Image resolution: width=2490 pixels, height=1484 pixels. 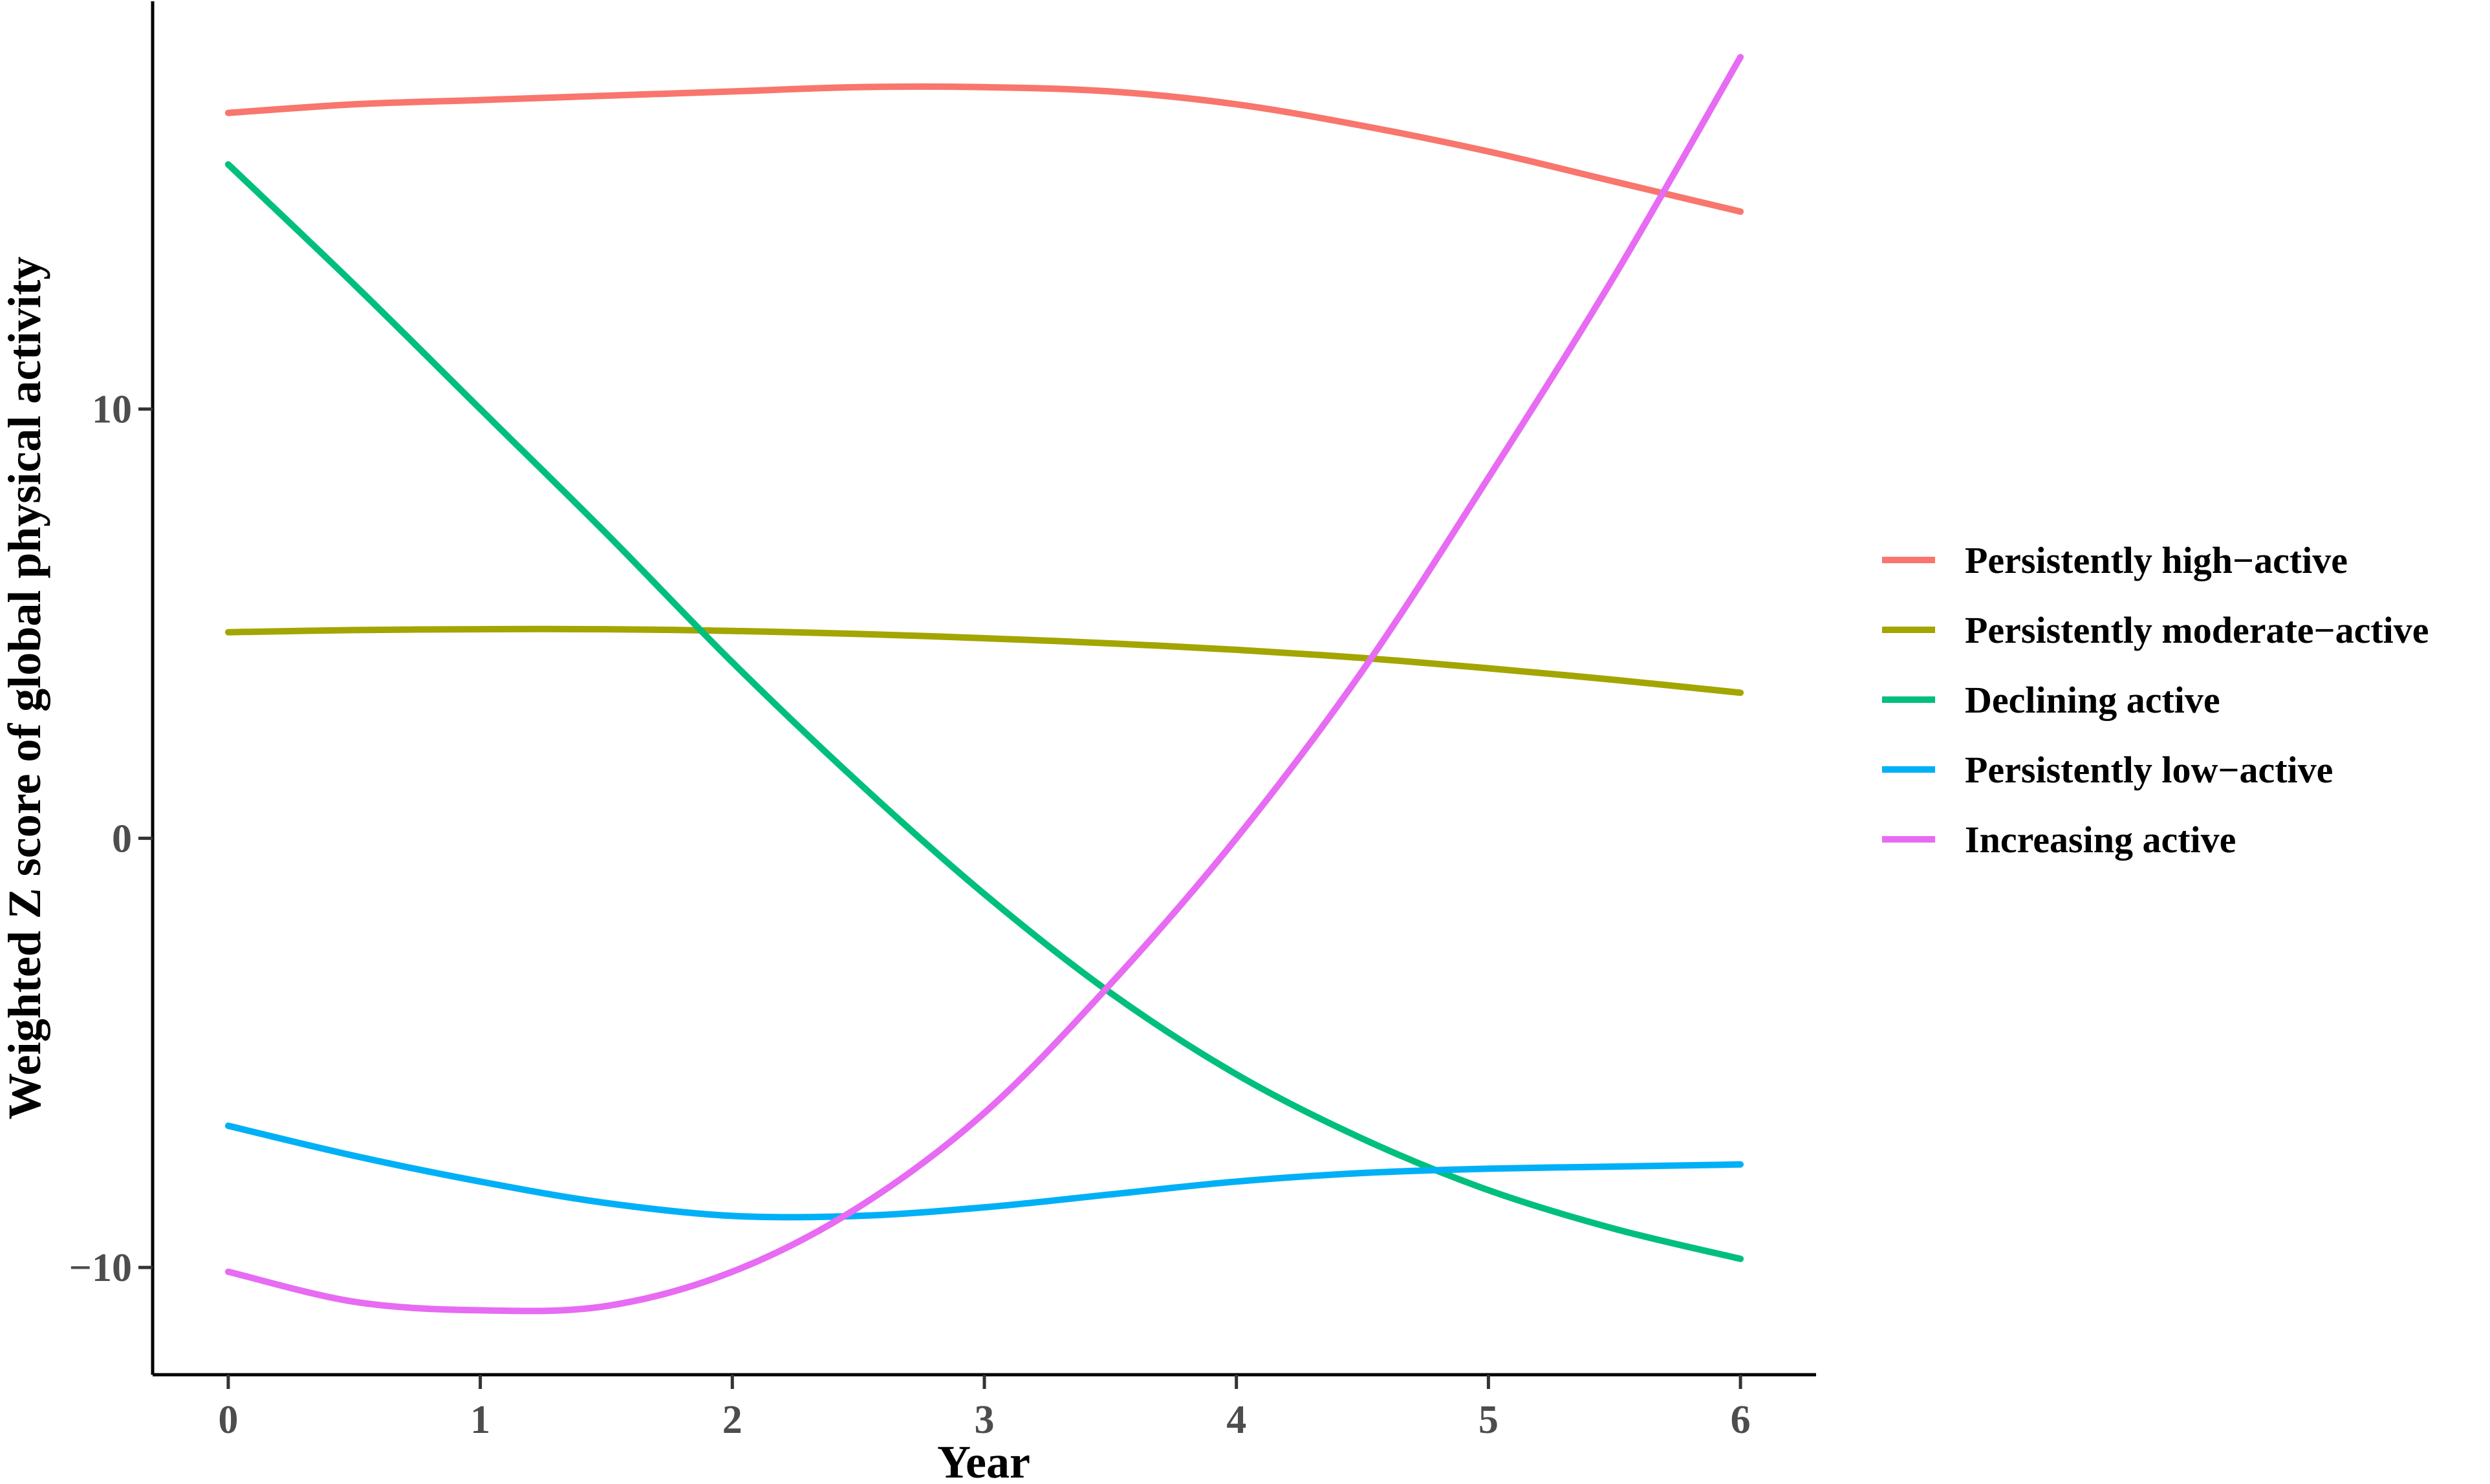 What do you see at coordinates (732, 1420) in the screenshot?
I see `x-tick-label: 2` at bounding box center [732, 1420].